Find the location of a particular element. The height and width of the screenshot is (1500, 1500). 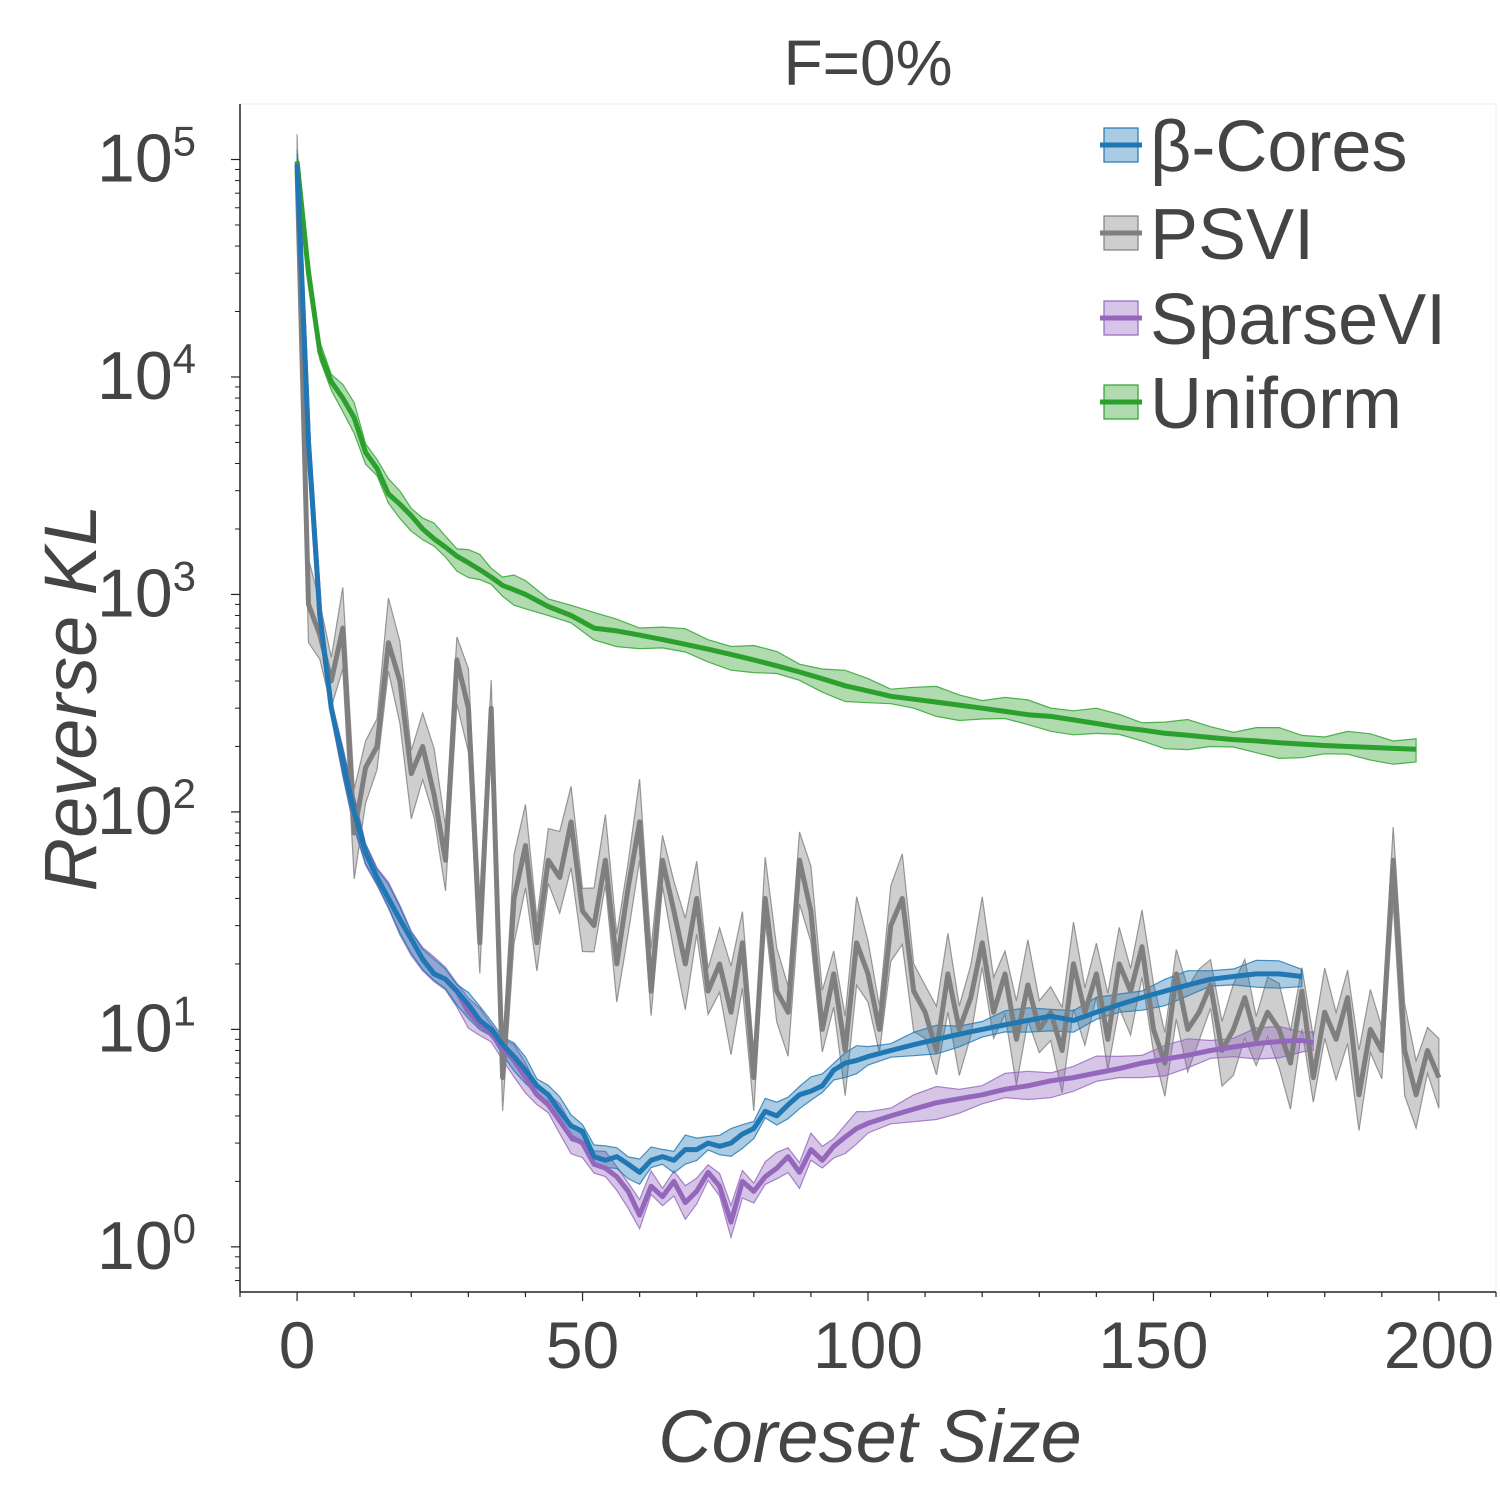

x-tick-label: 100 is located at coordinates (868, 1345).